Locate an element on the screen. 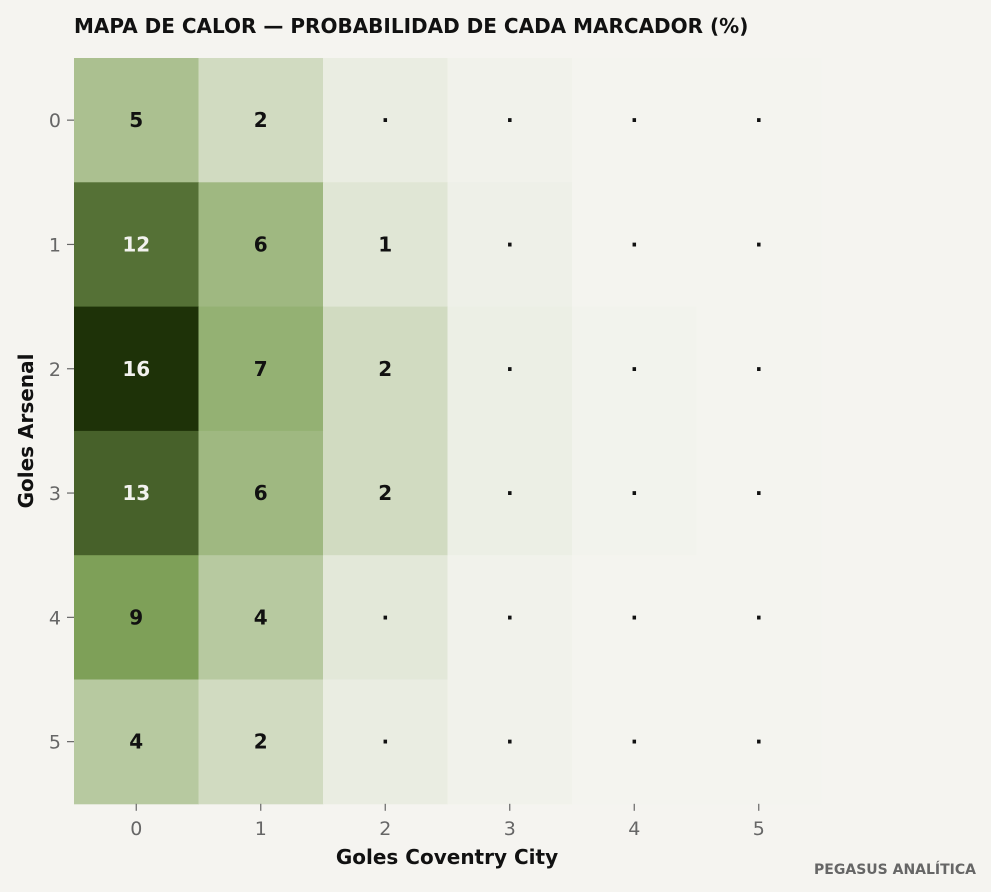 Image resolution: width=991 pixels, height=892 pixels. x-tick-label: 2 is located at coordinates (385, 829).